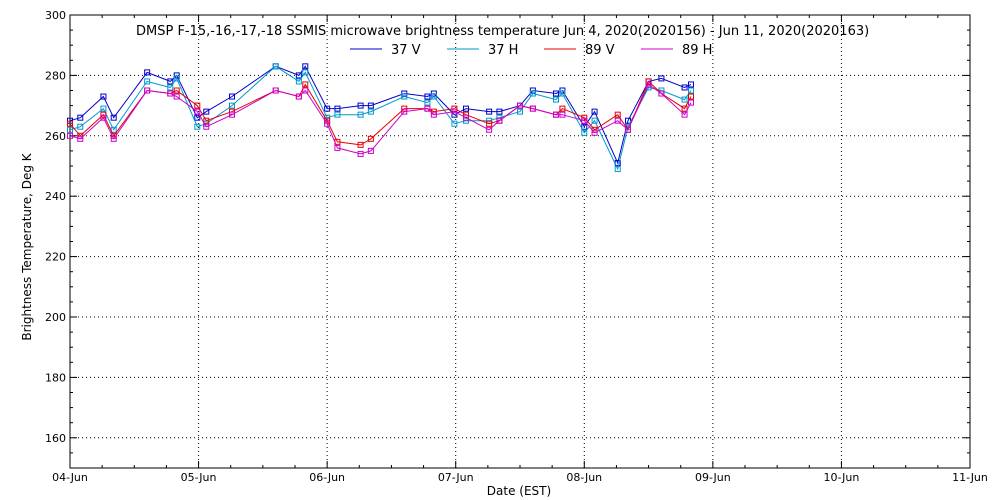 The height and width of the screenshot is (500, 1000). I want to click on y-tick-label: 300, so click(55, 15).